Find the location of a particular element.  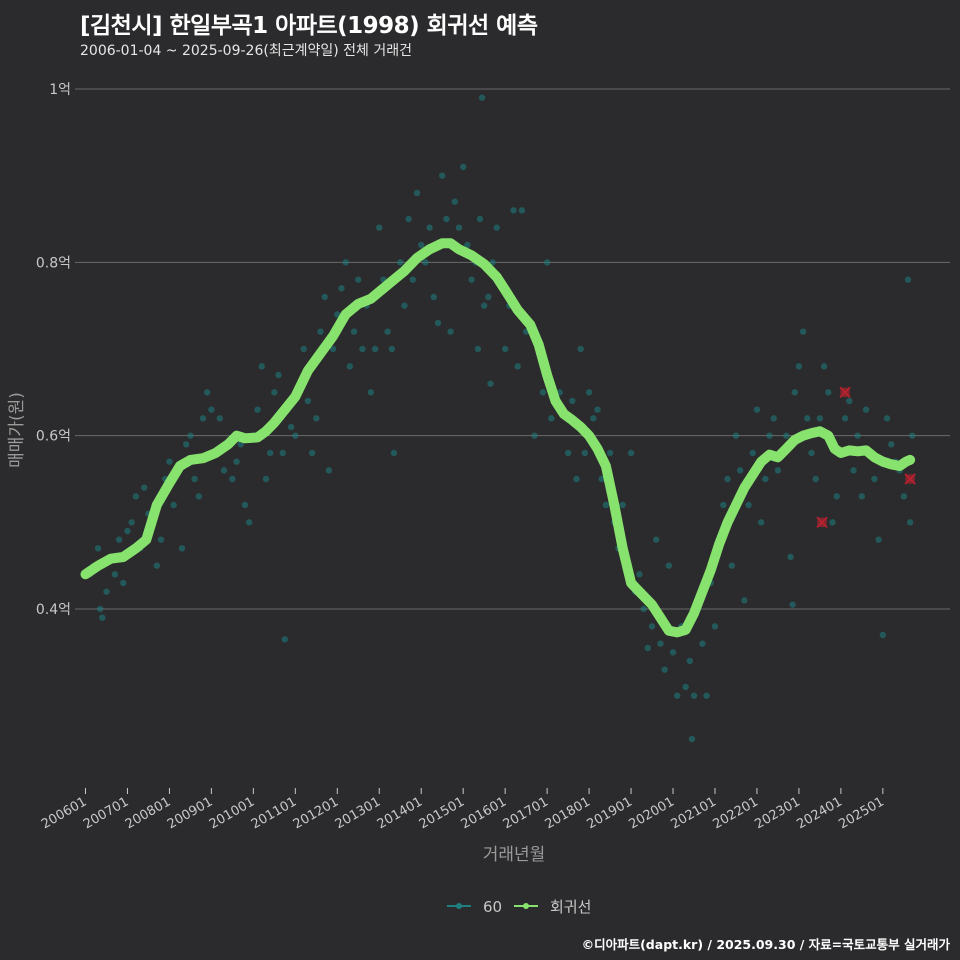

page-title: [김천시] 한일부곡1 아파트(1998) 회귀선 예측 is located at coordinates (309, 26).